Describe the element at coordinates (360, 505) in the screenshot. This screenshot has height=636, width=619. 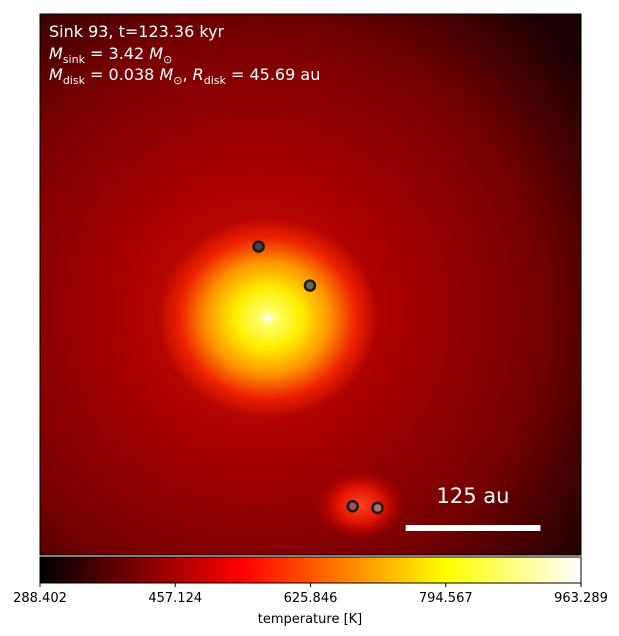
I see `secondary-warm-region` at that location.